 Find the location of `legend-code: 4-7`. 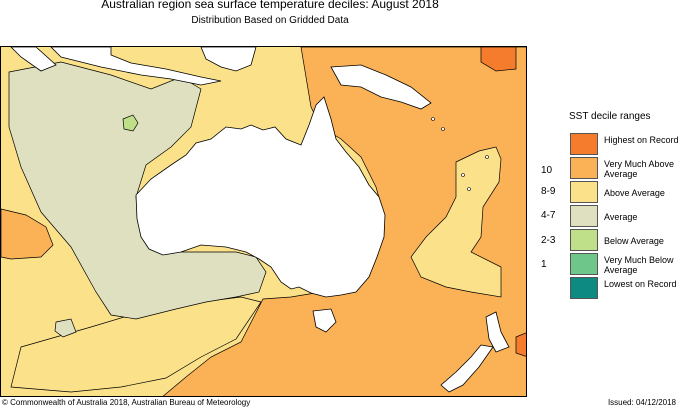

legend-code: 4-7 is located at coordinates (548, 215).